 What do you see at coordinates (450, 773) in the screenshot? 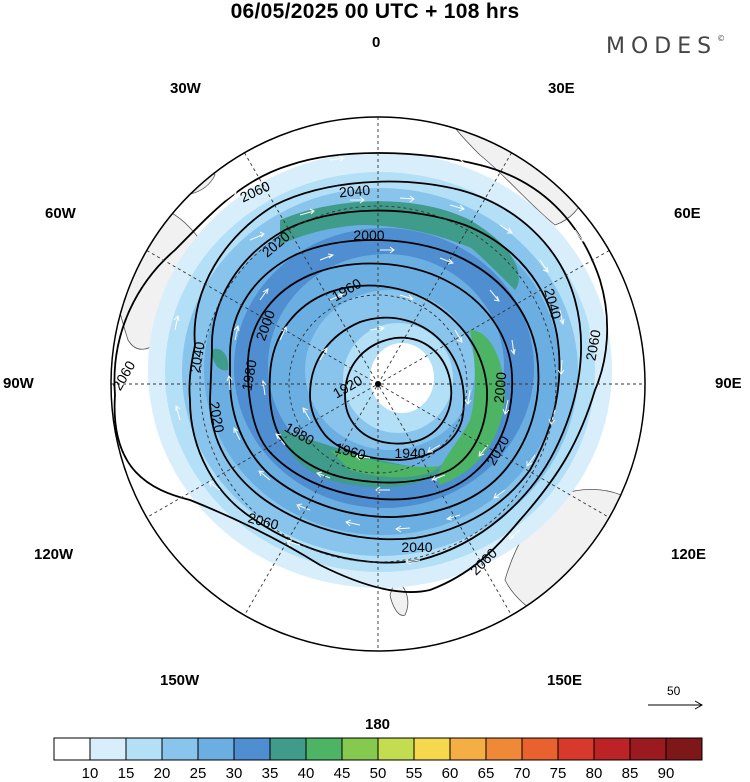
I see `colorbar-label: 60` at bounding box center [450, 773].